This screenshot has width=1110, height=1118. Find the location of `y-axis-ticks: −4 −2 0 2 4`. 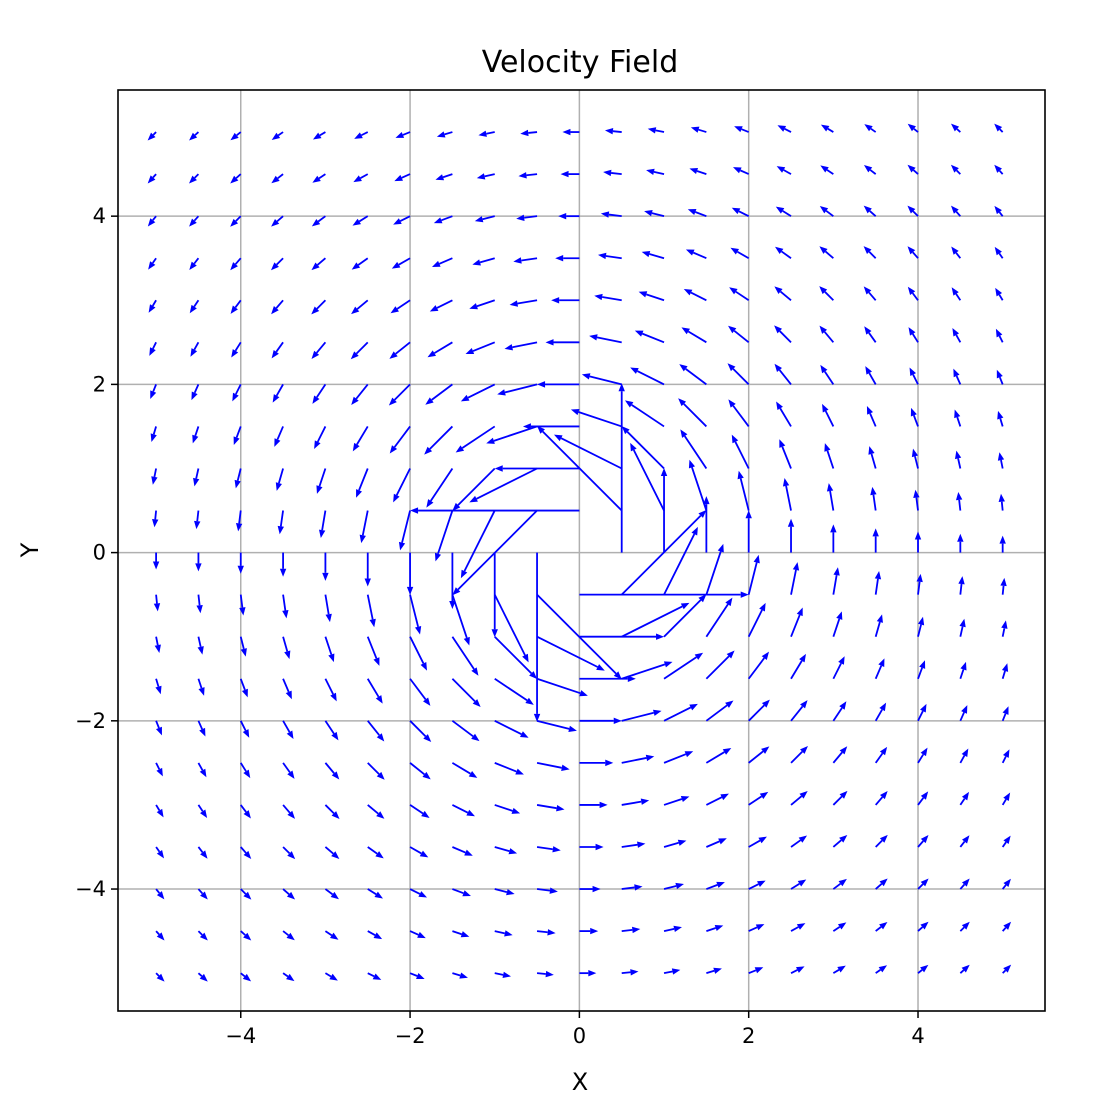

y-axis-ticks: −4 −2 0 2 4 is located at coordinates (96, 552).